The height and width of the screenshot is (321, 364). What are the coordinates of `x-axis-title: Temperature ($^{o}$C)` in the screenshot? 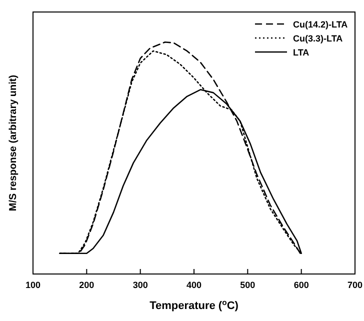 It's located at (194, 305).